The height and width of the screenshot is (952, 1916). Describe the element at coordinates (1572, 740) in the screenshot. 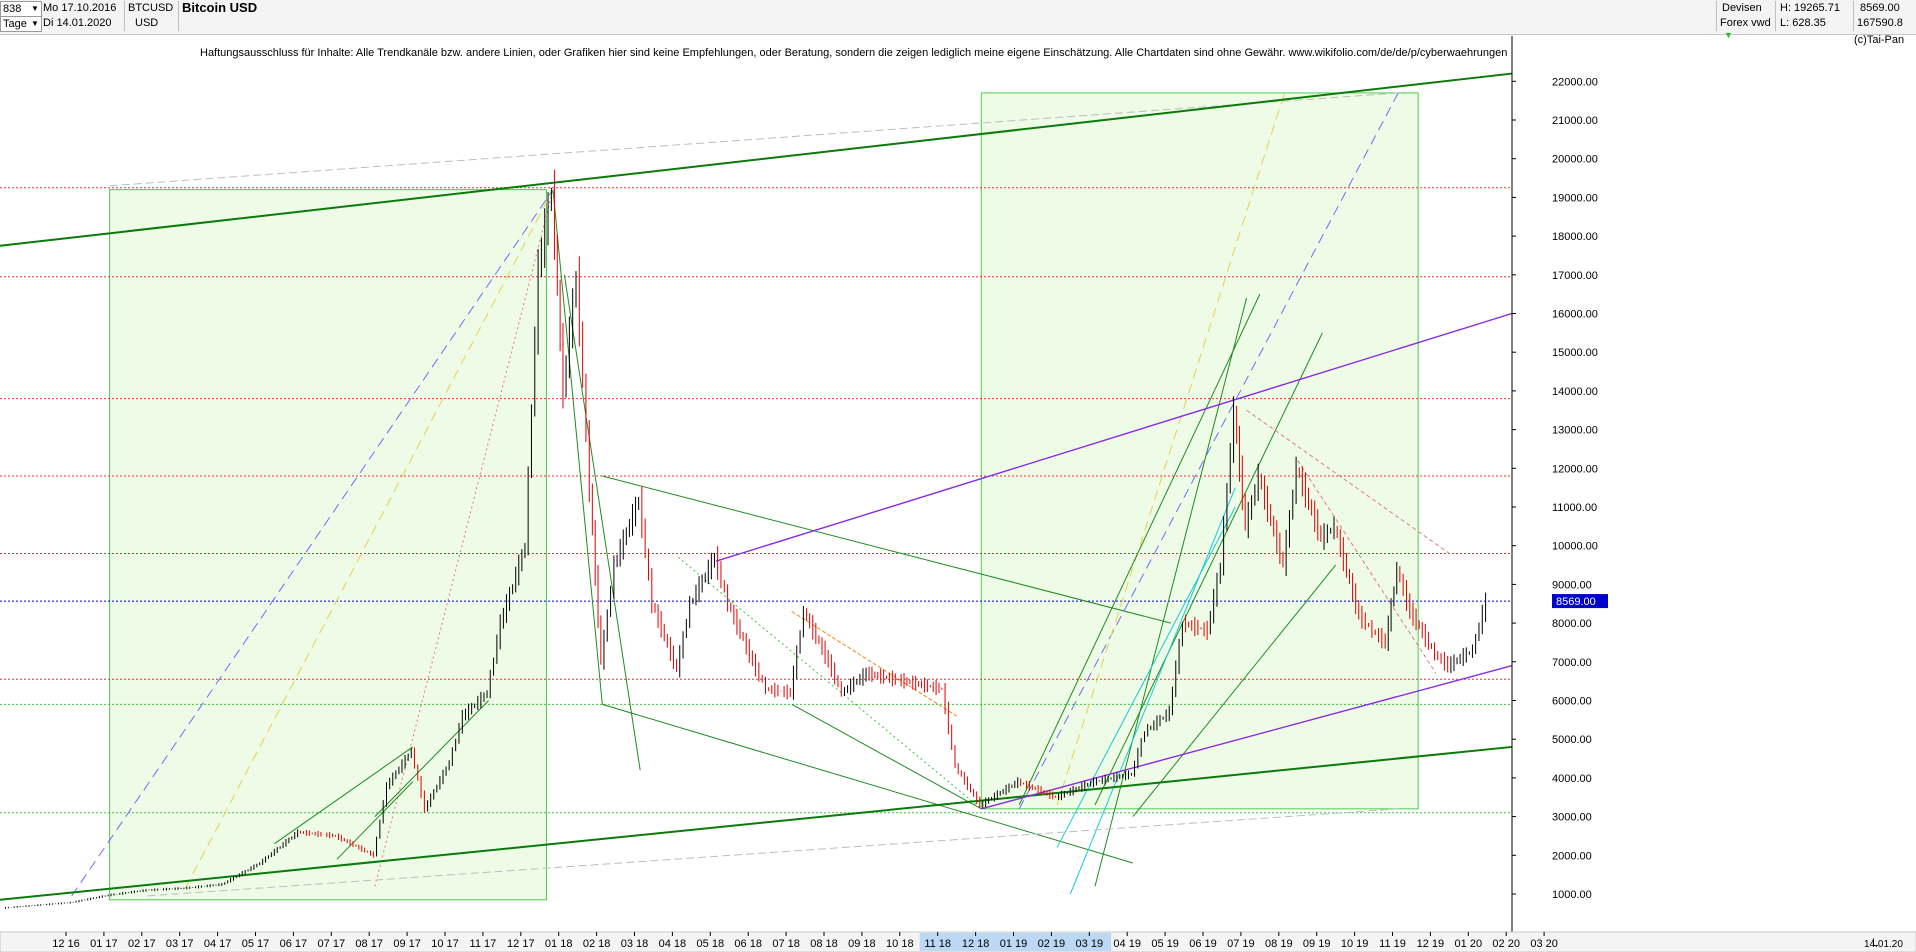

I see `y-axis-tick-label: 5000.00` at that location.